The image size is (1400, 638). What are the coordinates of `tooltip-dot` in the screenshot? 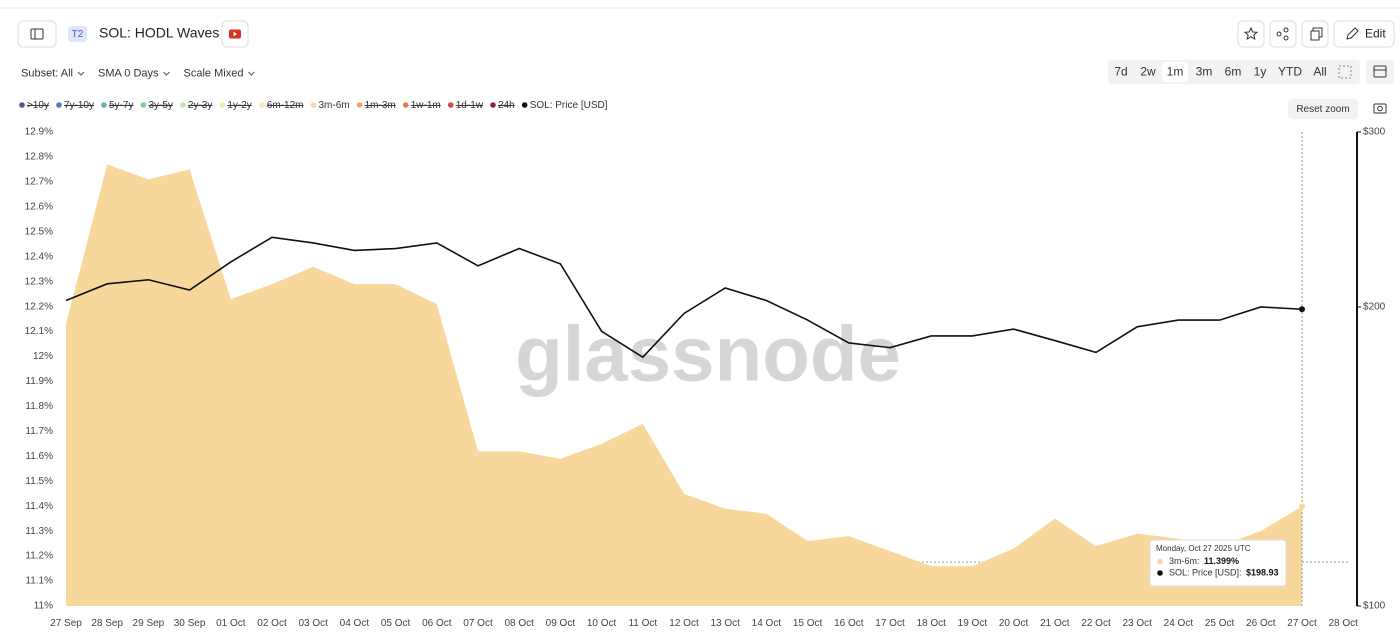 It's located at (1160, 573).